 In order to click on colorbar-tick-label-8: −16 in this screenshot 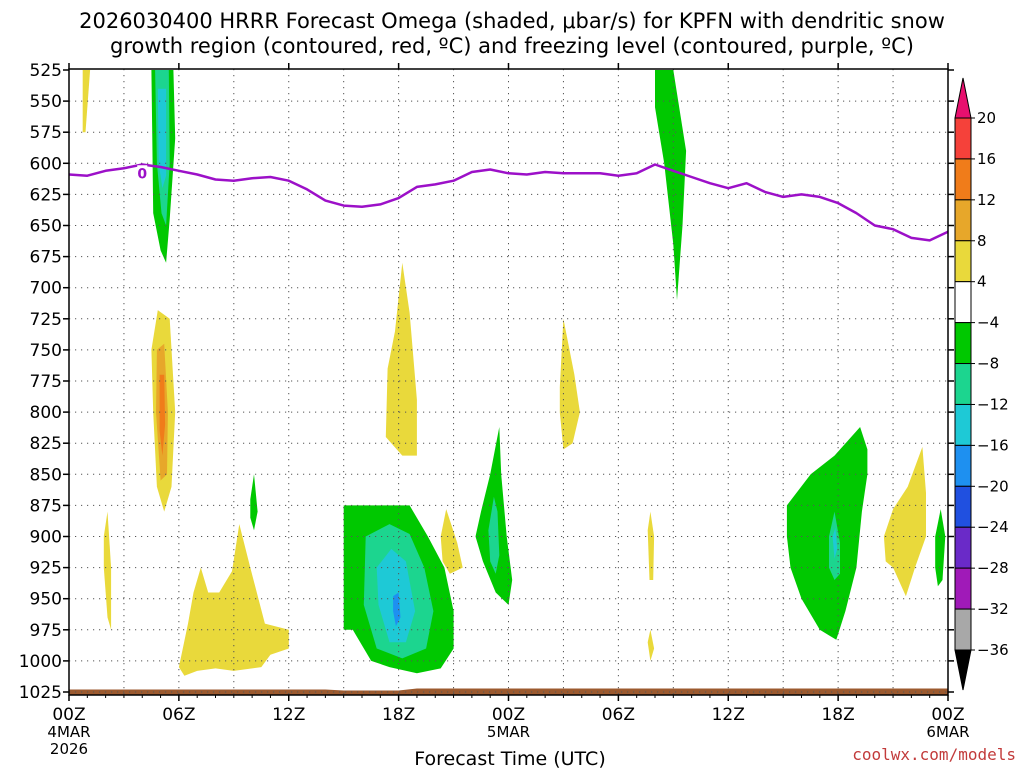, I will do `click(993, 445)`.